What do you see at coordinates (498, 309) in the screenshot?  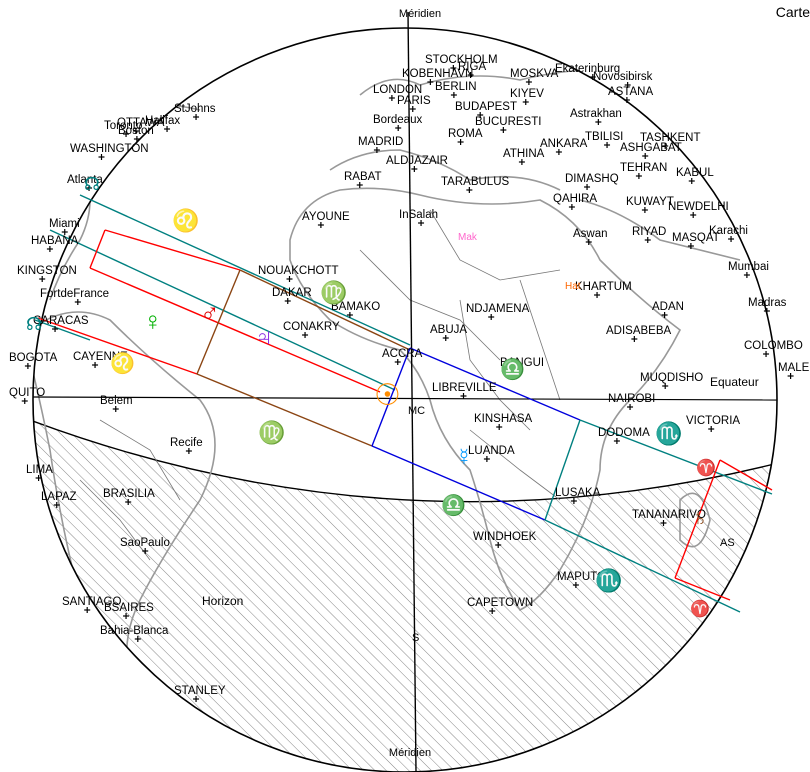 I see `city-label: NDJAMENA` at bounding box center [498, 309].